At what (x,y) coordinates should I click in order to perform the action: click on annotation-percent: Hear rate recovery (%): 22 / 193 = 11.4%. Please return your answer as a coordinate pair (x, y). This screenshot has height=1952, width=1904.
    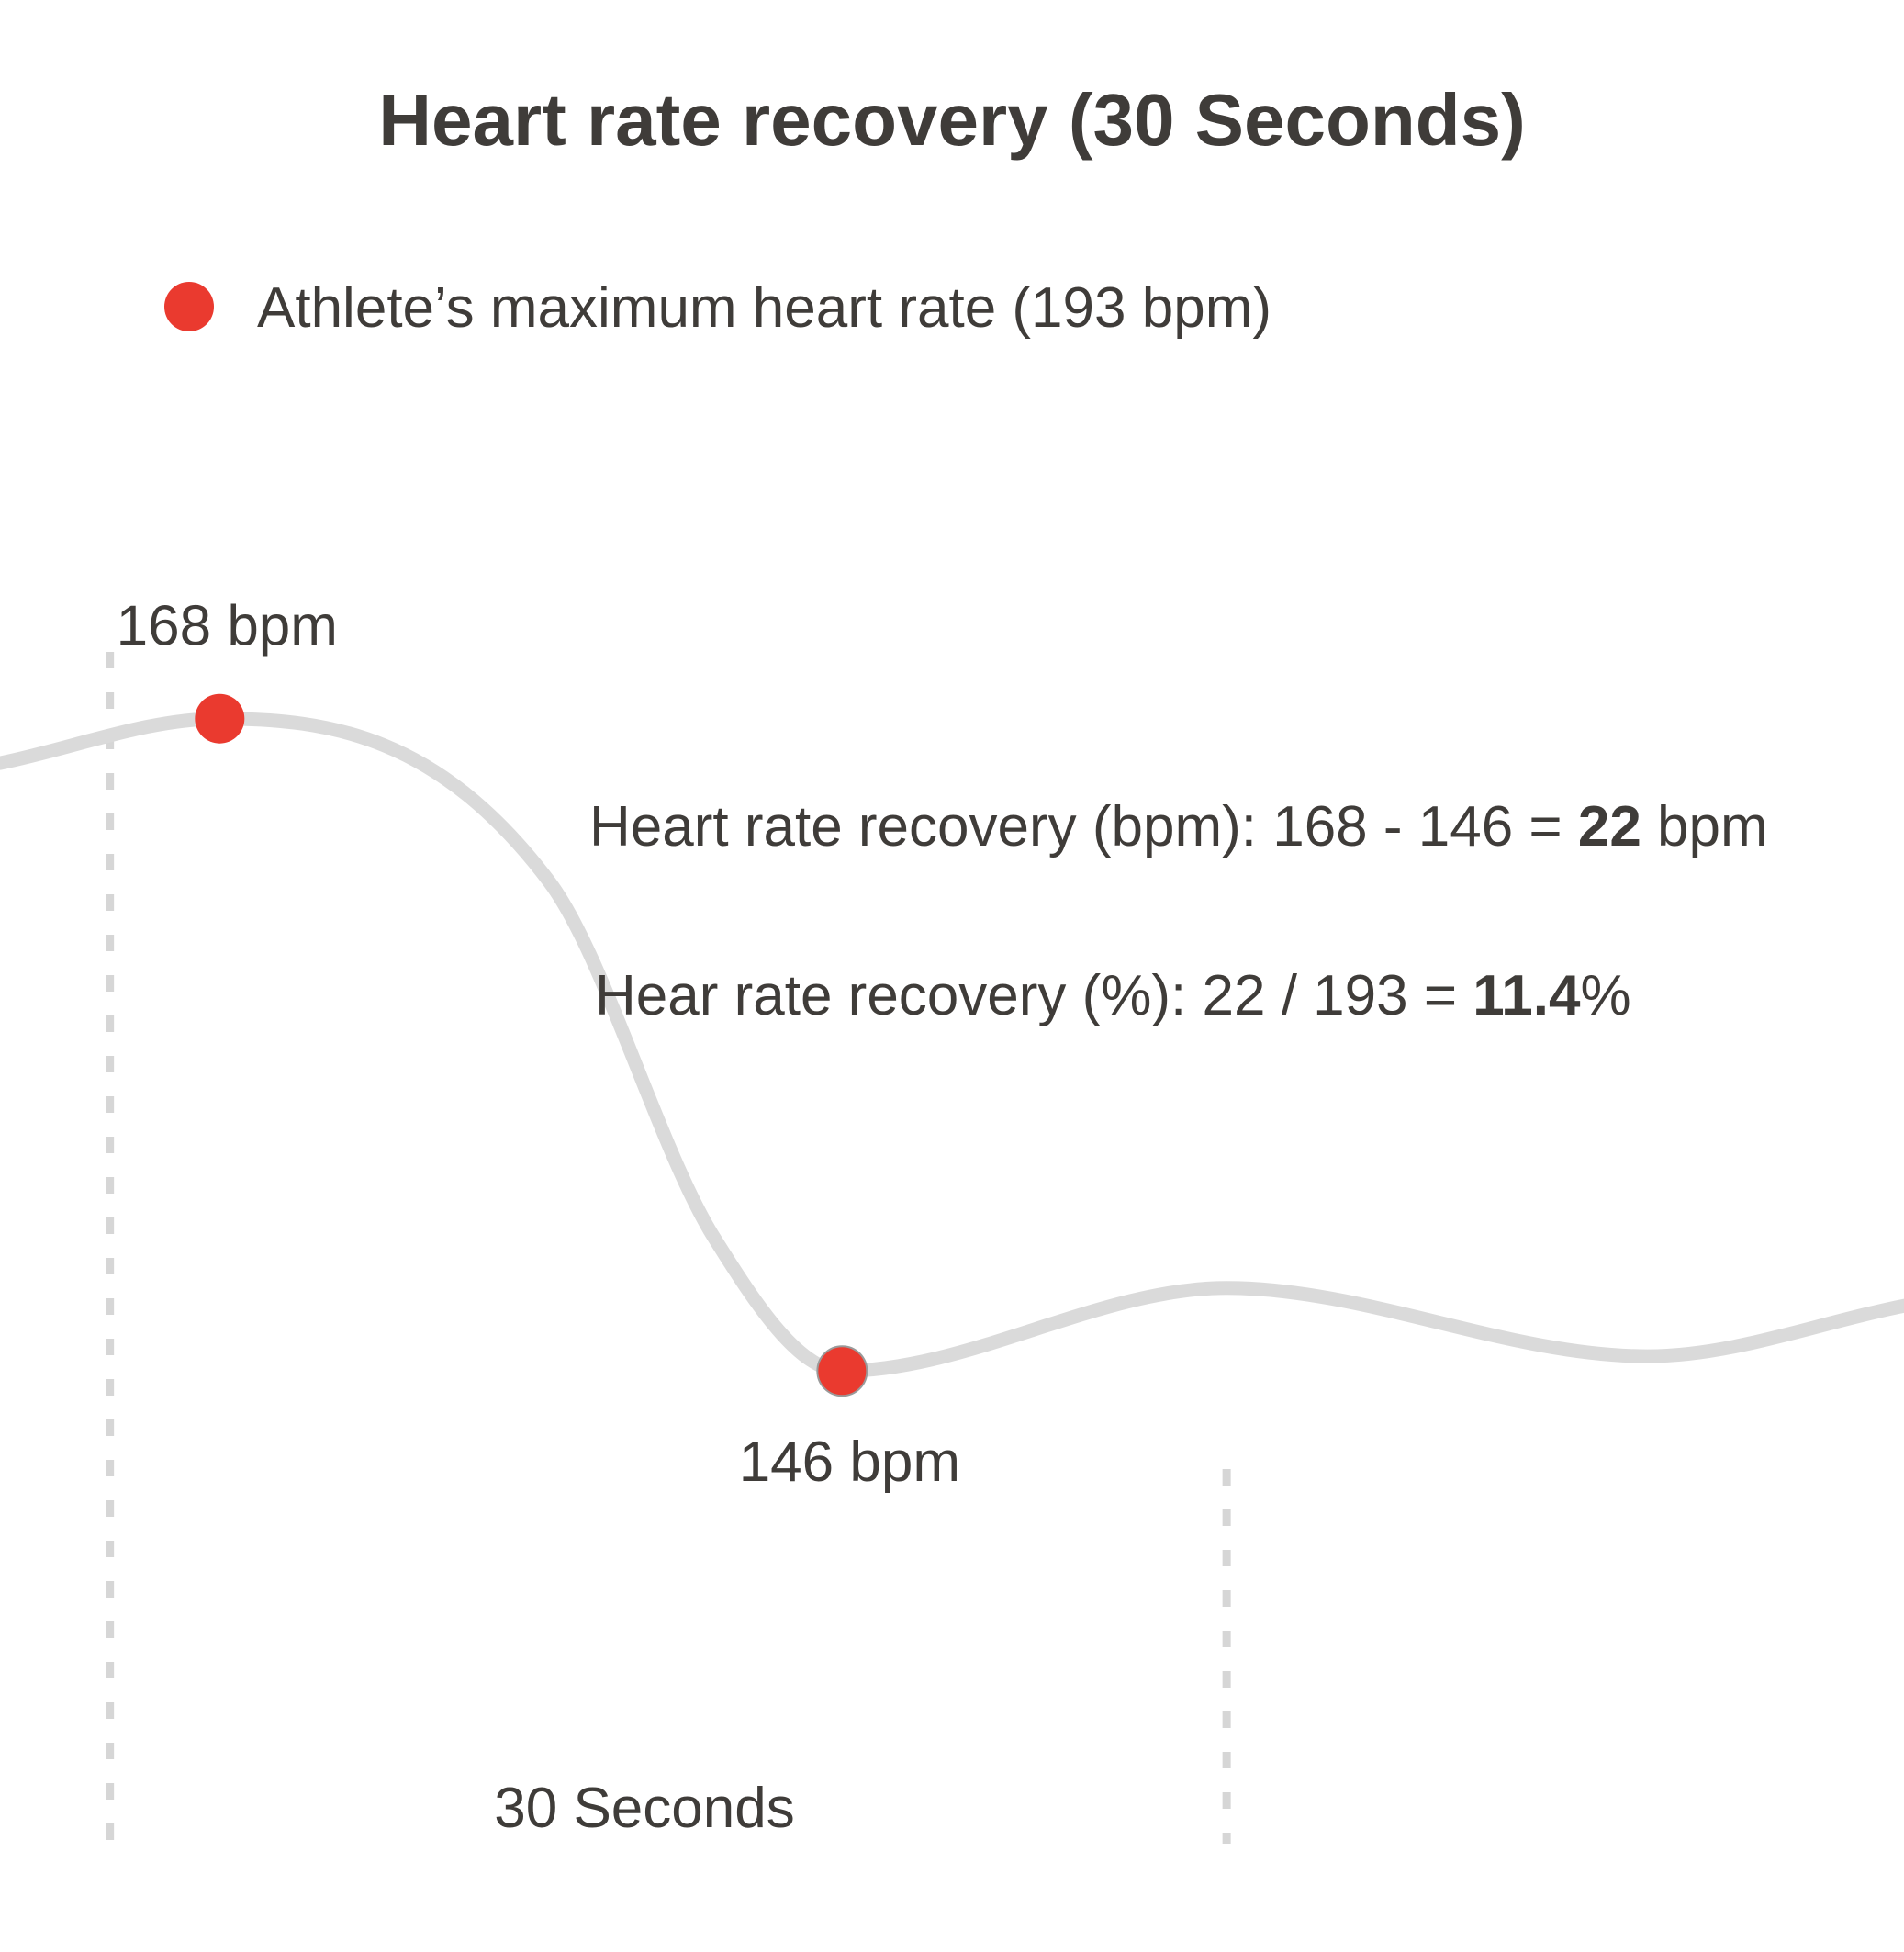
    Looking at the image, I should click on (1113, 995).